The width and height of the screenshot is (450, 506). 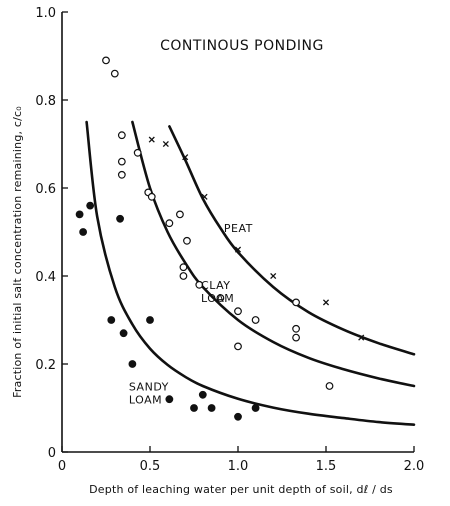 I want to click on y-tick-label: 0.2, so click(x=45, y=365).